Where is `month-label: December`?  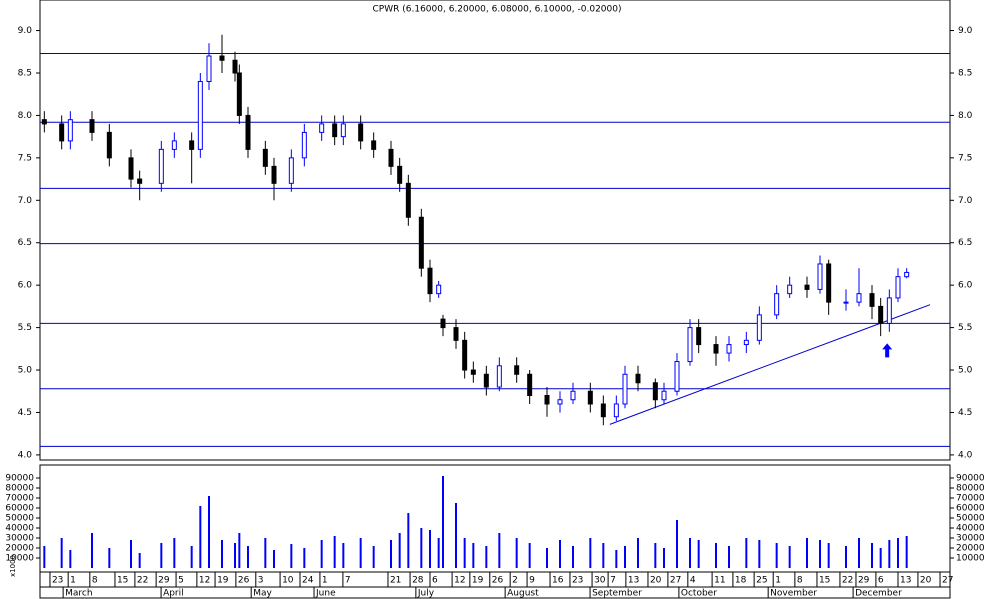
month-label: December is located at coordinates (878, 594).